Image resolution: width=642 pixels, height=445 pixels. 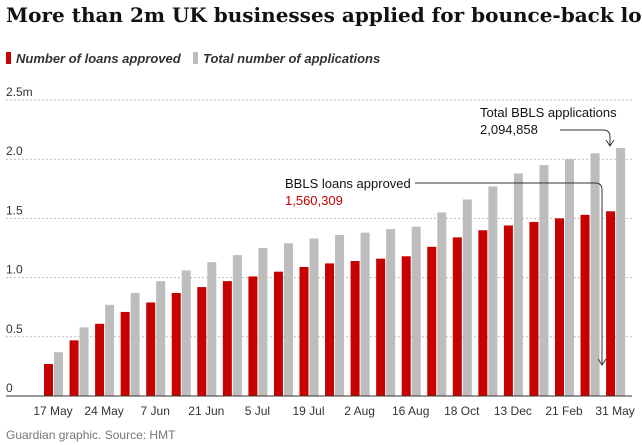 What do you see at coordinates (91, 435) in the screenshot?
I see `source-note: Guardian graphic. Source: HMT` at bounding box center [91, 435].